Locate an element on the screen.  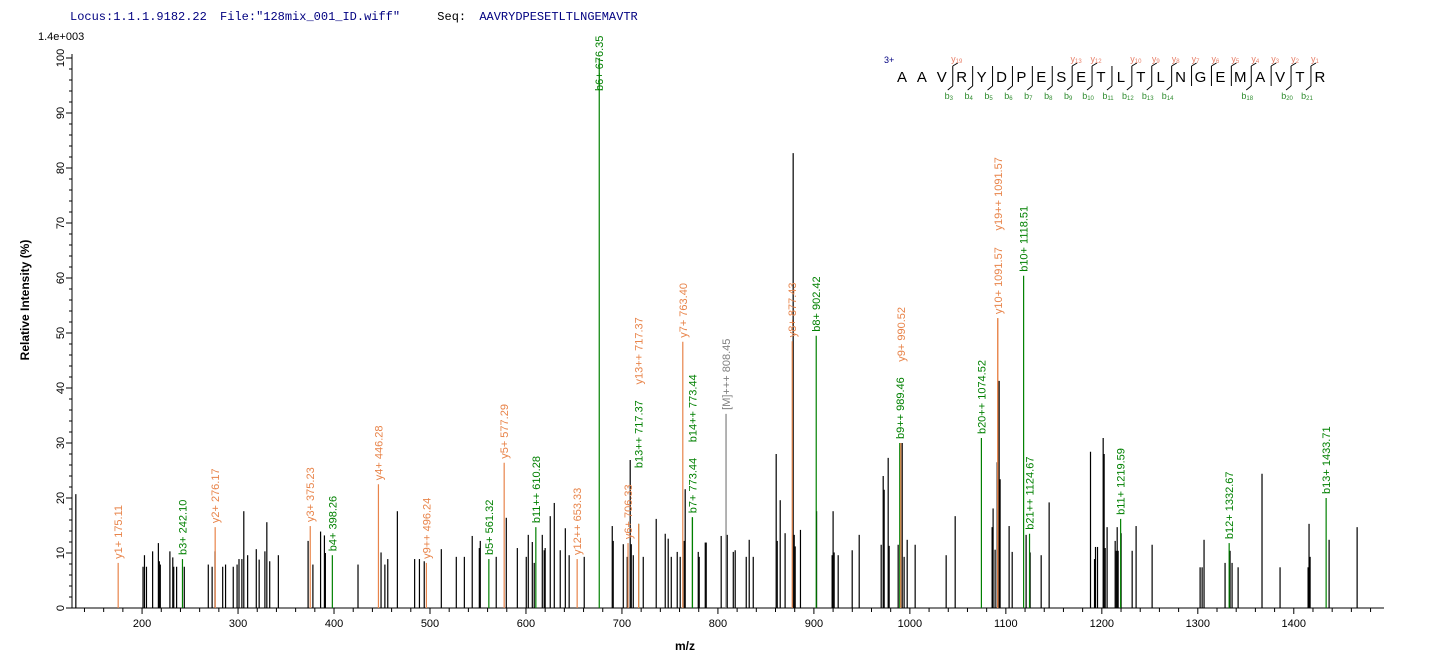
b-ion-label: b3 is located at coordinates (949, 96).